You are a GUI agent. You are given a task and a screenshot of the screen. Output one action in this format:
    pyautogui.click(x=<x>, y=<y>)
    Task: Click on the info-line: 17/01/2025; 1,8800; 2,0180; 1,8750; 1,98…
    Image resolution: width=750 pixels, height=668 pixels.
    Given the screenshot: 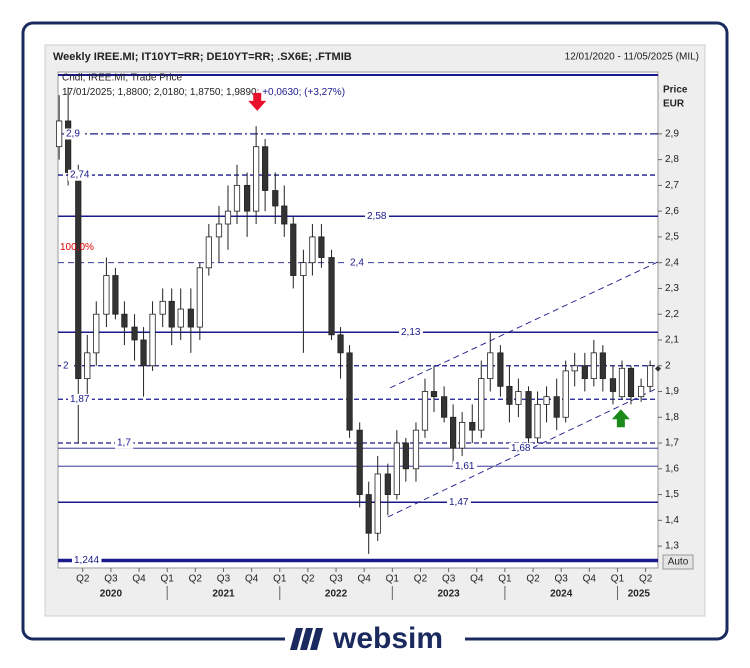 What is the action you would take?
    pyautogui.click(x=203, y=92)
    